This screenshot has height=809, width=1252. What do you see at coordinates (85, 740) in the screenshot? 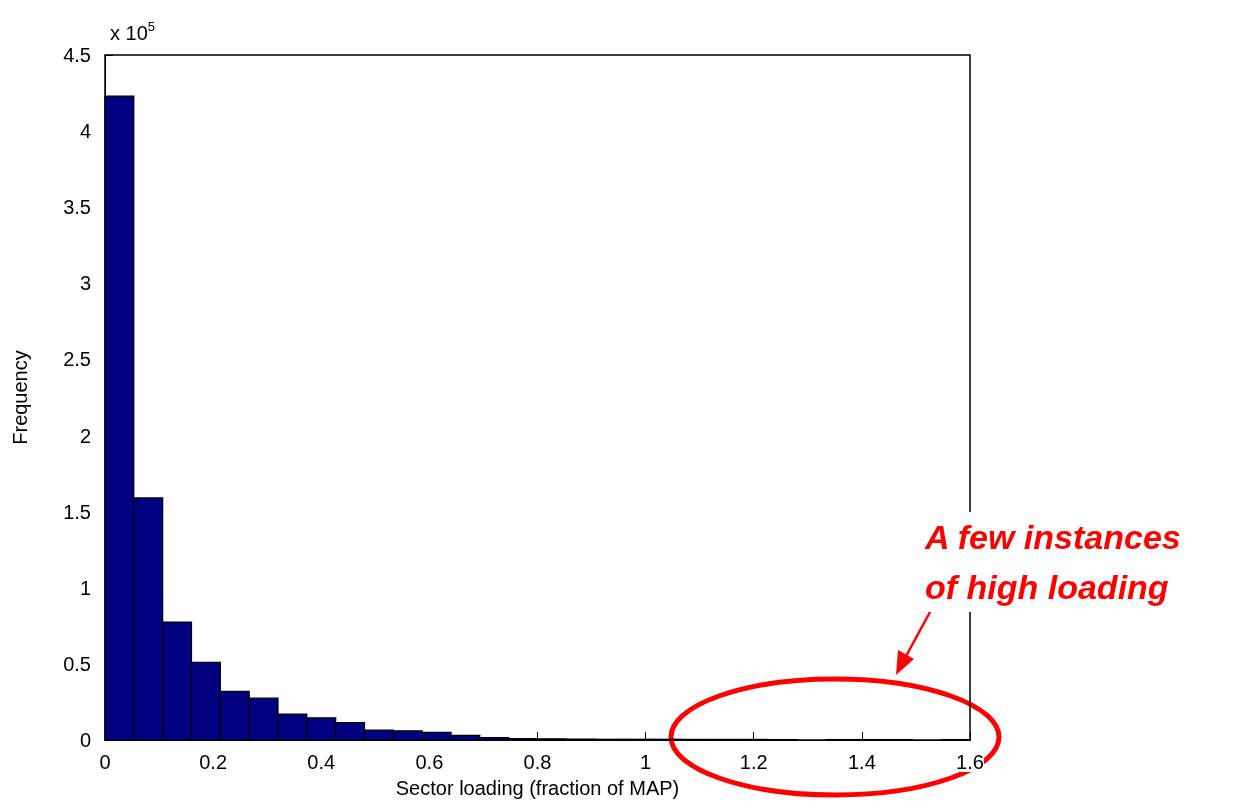
I see `y-tick-label: 0` at bounding box center [85, 740].